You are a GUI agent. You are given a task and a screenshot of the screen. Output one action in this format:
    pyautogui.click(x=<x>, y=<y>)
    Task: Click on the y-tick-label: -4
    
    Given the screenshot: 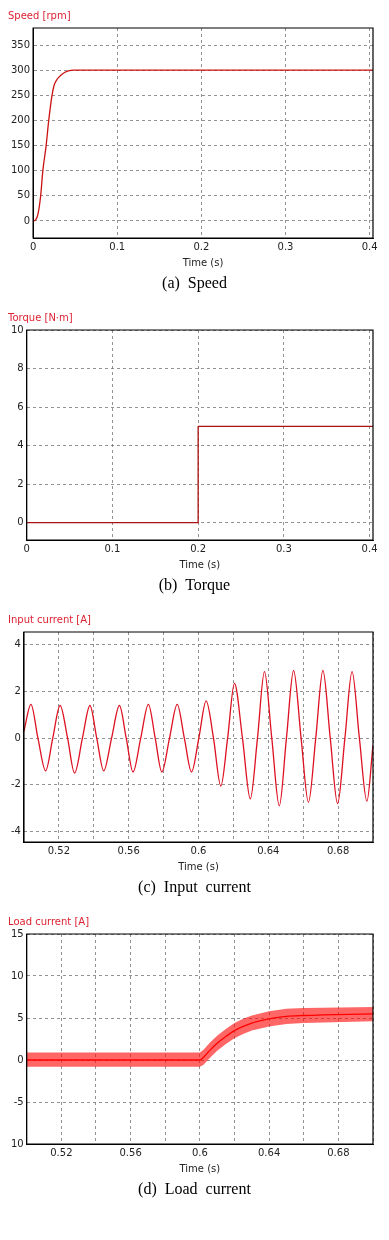 What is the action you would take?
    pyautogui.click(x=15, y=831)
    